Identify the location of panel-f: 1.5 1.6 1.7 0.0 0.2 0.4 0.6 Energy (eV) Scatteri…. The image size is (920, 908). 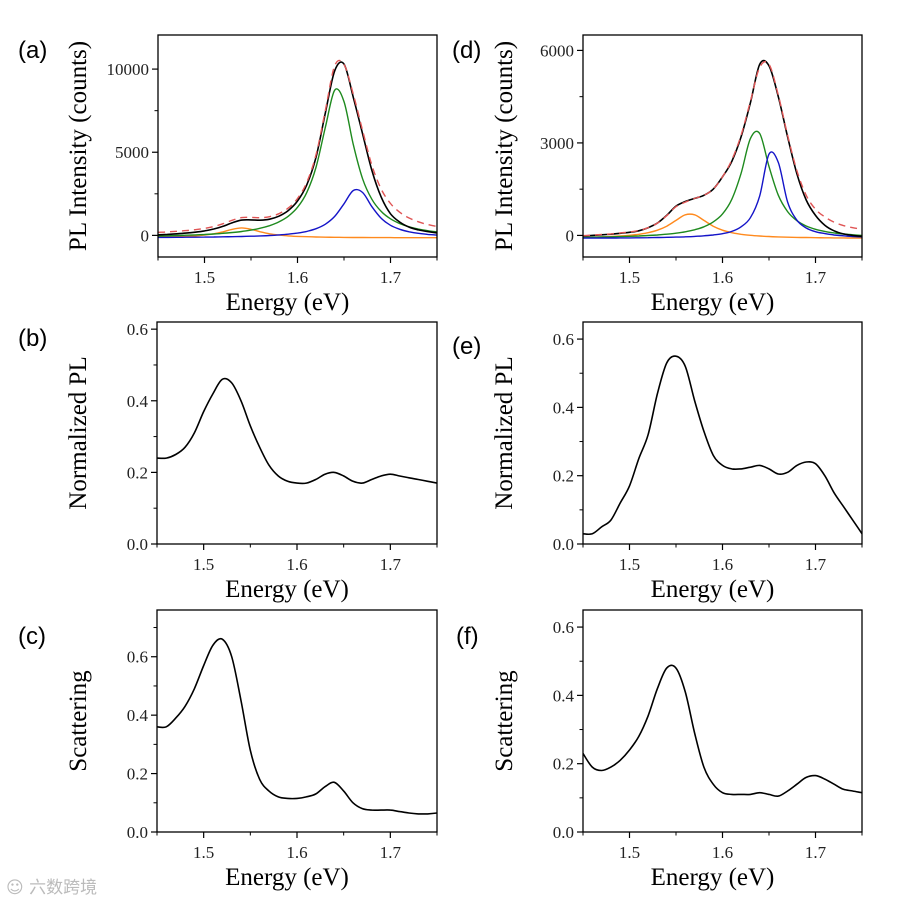
(659, 750).